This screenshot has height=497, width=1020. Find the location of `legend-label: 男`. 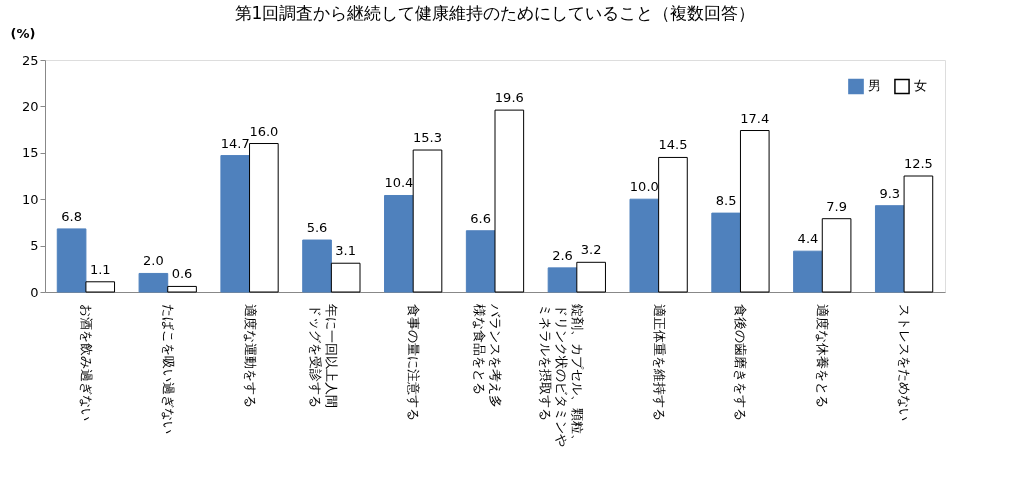

legend-label: 男 is located at coordinates (874, 86).